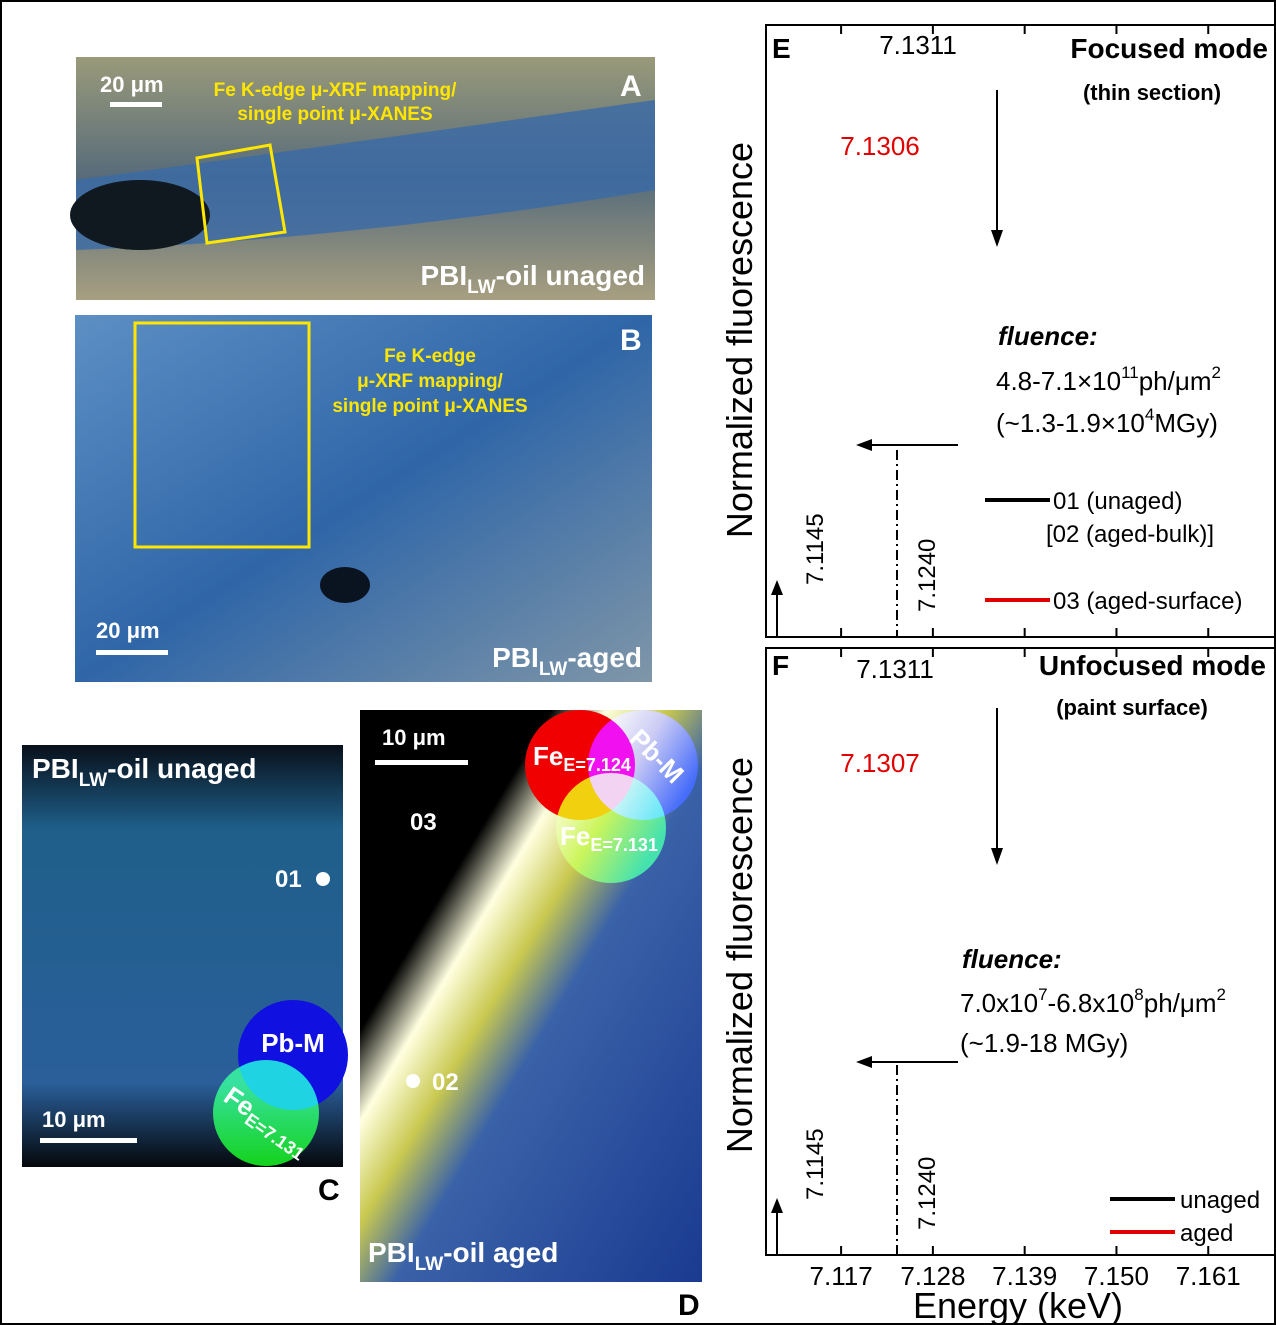  I want to click on x-tick-label: 7.150, so click(1116, 1276).